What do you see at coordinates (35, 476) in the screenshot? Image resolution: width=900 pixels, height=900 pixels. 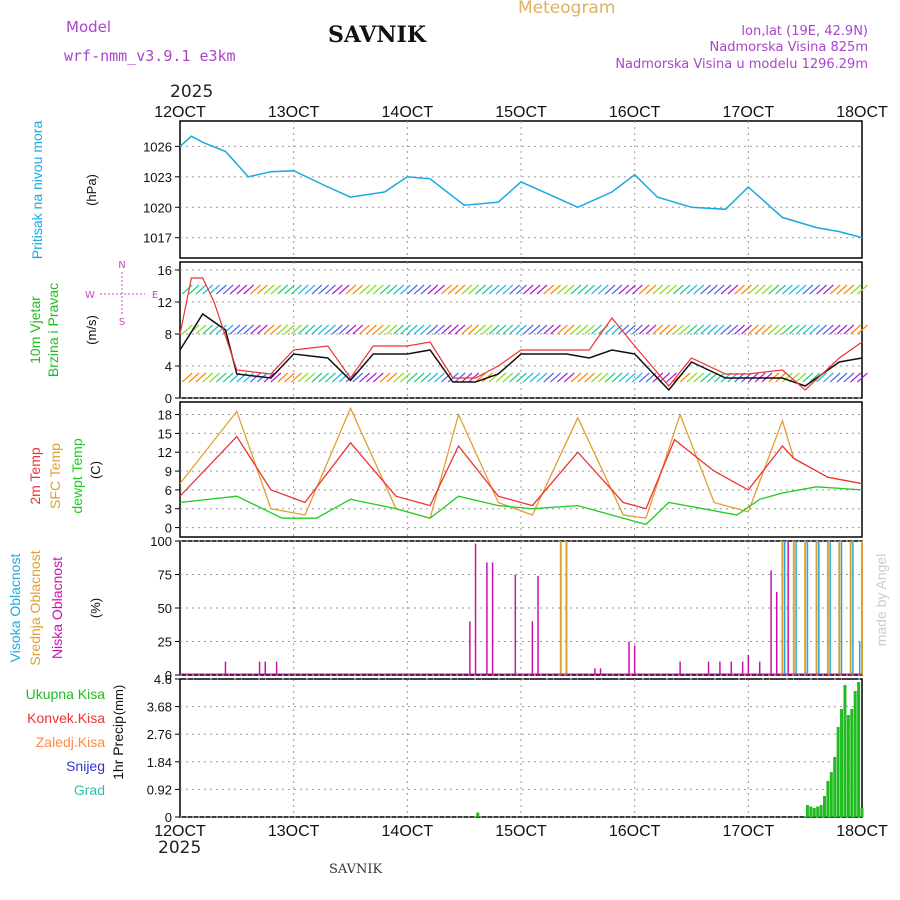 I see `temp-2m-axis-label: 2m Temp` at bounding box center [35, 476].